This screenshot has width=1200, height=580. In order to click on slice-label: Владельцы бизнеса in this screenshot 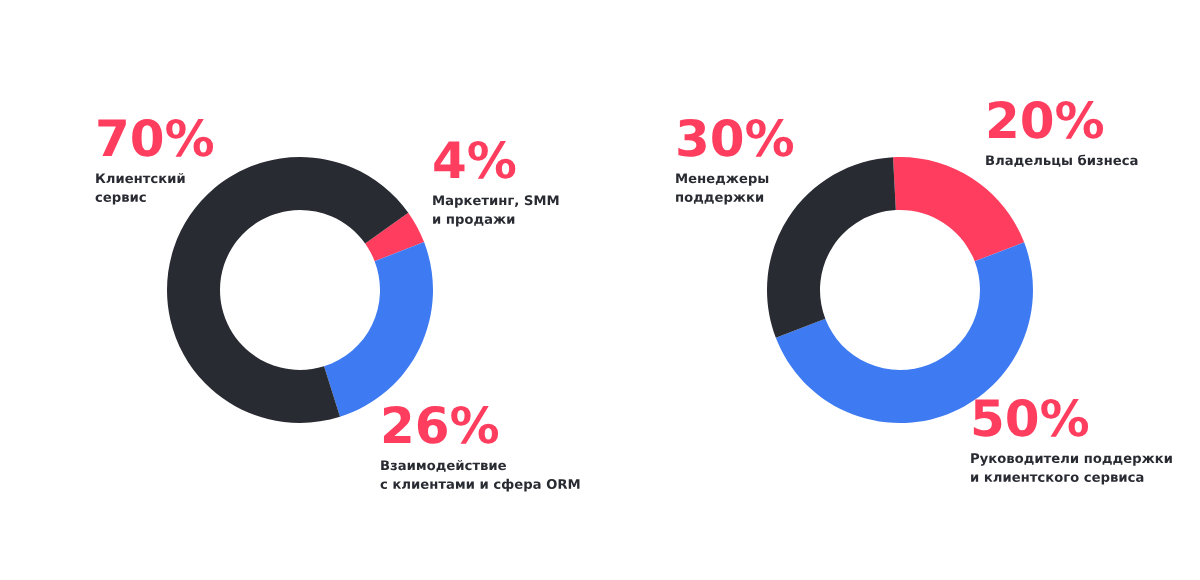, I will do `click(1062, 160)`.